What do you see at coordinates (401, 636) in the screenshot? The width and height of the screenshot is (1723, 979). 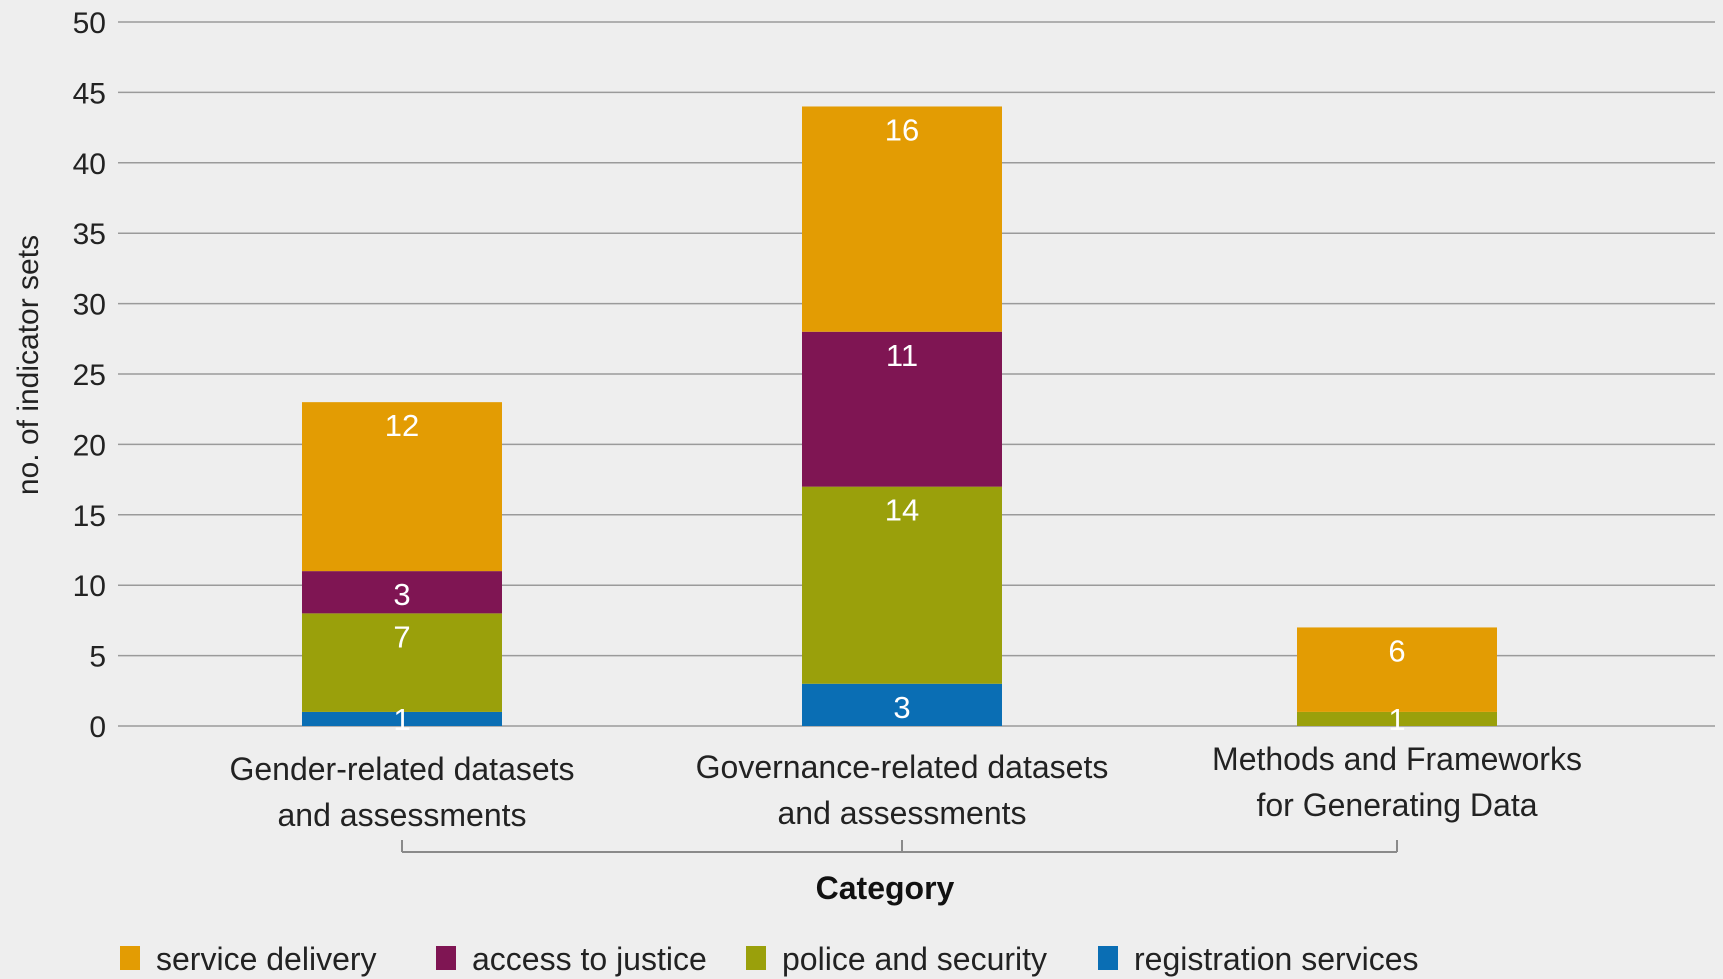 I see `data-label: 7` at bounding box center [401, 636].